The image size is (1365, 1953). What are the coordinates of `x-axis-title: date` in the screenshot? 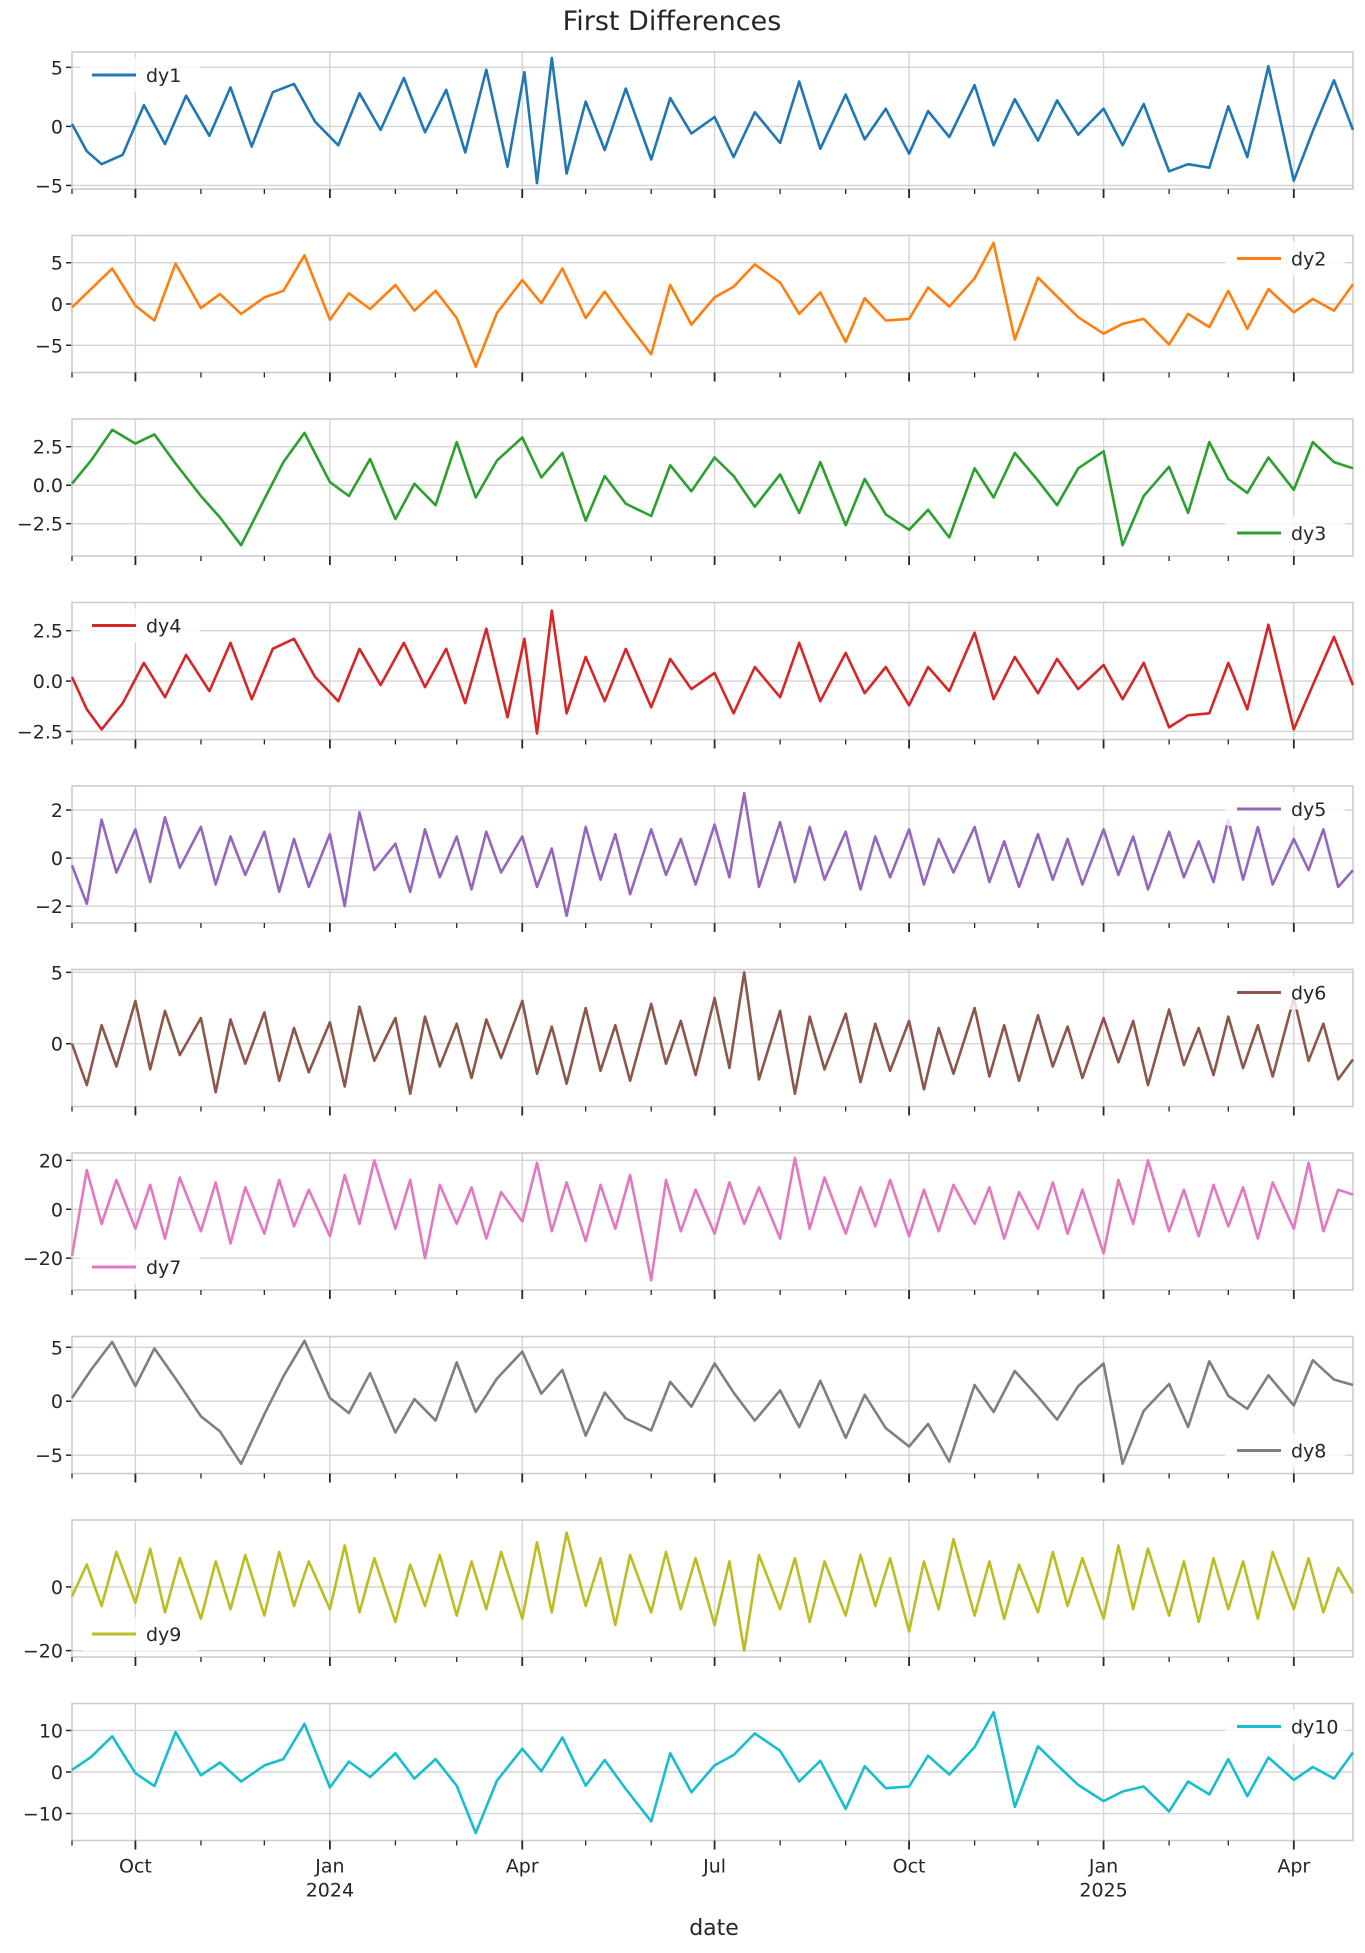 It's located at (714, 1928).